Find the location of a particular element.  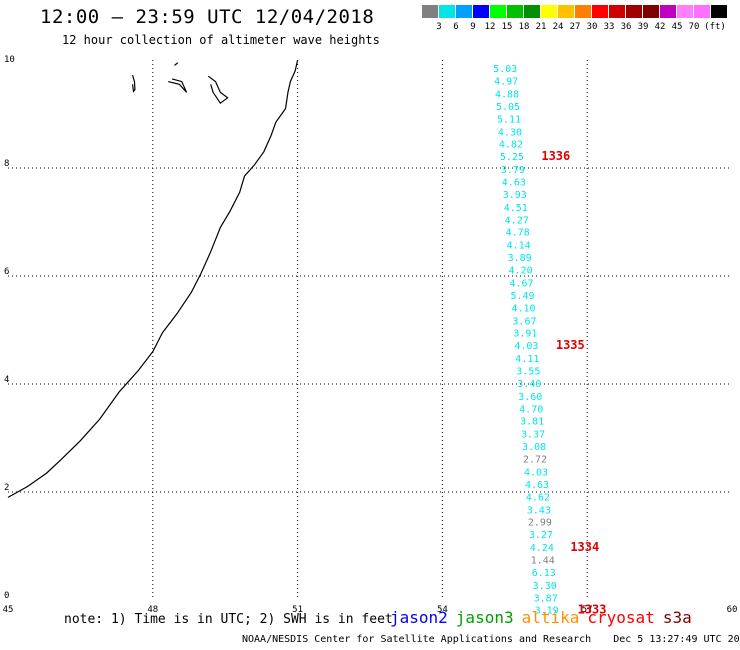

colorbar-label: 24 is located at coordinates (558, 27).